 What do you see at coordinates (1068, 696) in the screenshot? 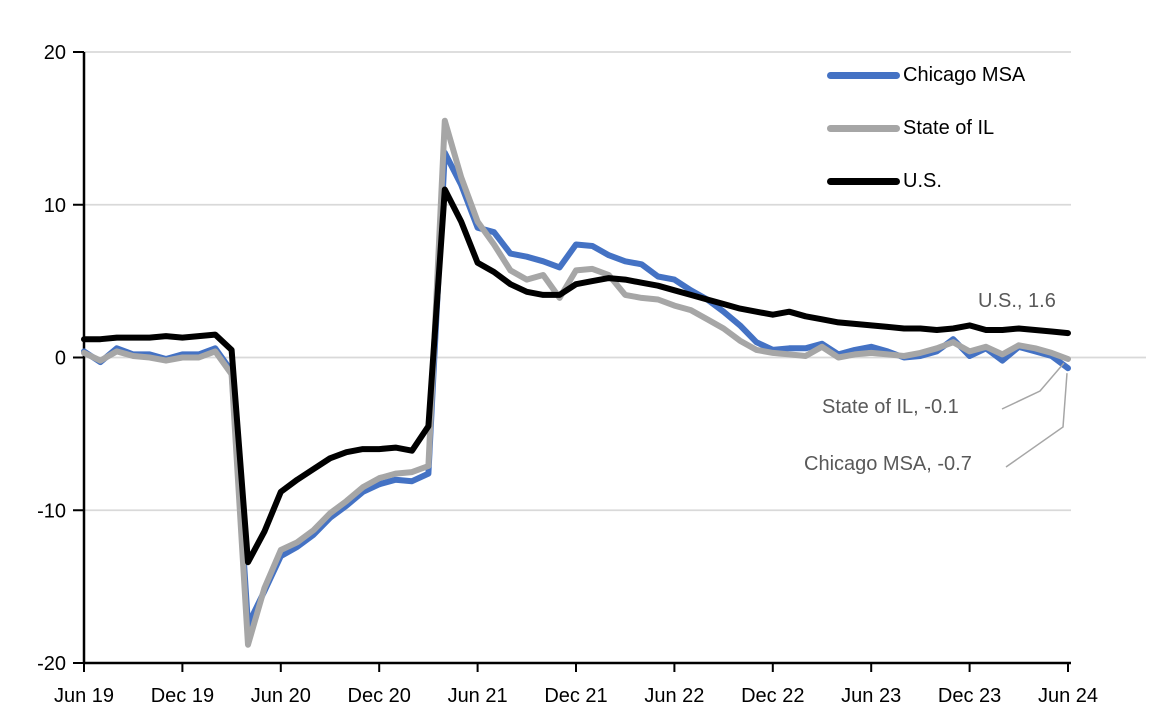
I see `x-tick-label: Jun 24` at bounding box center [1068, 696].